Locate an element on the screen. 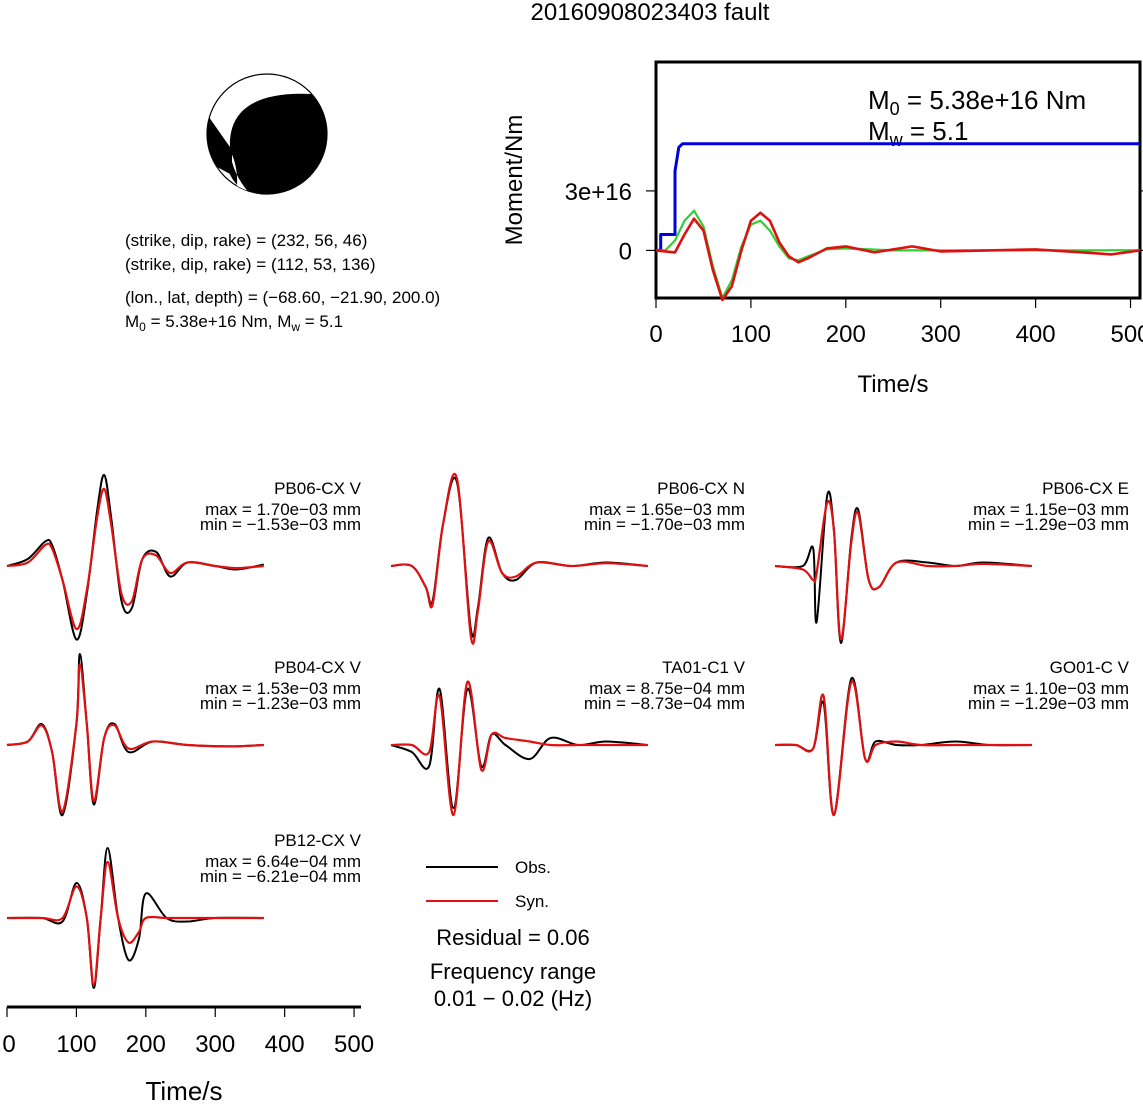 The height and width of the screenshot is (1104, 1143). nodal-plane-1: (strike, dip, rake) = (232, 56, 46) is located at coordinates (246, 240).